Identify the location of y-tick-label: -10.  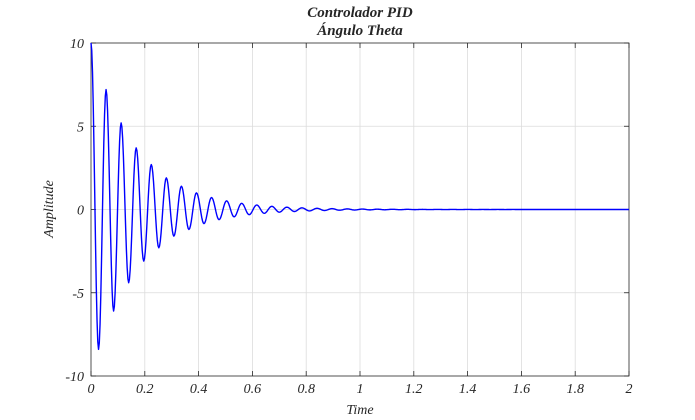
(74, 377).